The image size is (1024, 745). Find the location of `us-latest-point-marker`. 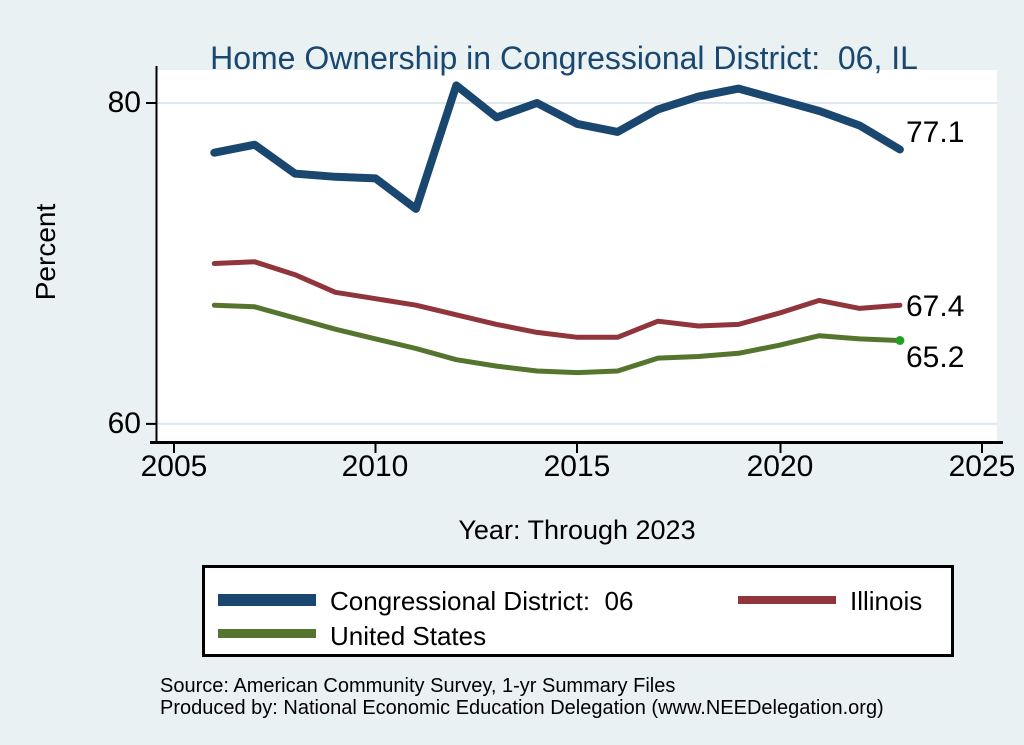

us-latest-point-marker is located at coordinates (900, 340).